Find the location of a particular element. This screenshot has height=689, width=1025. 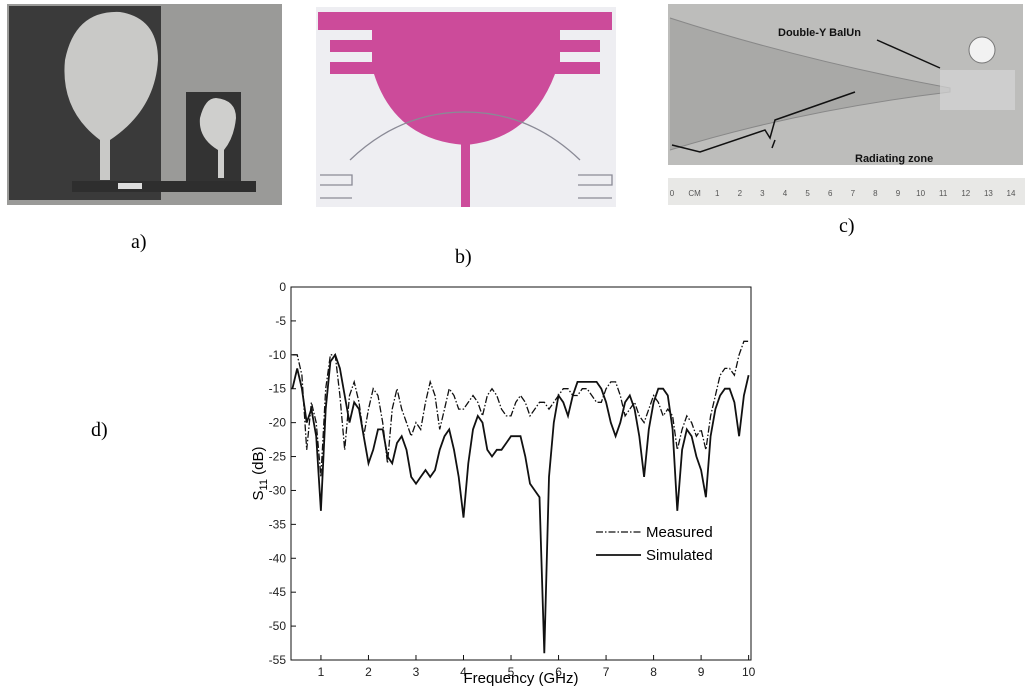

y-tick-label: -50 is located at coordinates (278, 626).